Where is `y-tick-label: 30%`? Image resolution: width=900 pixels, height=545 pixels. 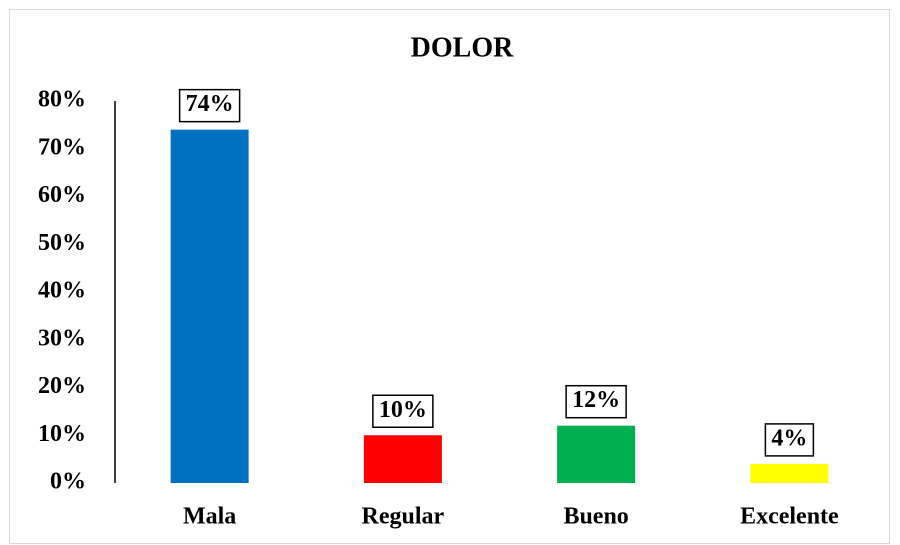 y-tick-label: 30% is located at coordinates (62, 338).